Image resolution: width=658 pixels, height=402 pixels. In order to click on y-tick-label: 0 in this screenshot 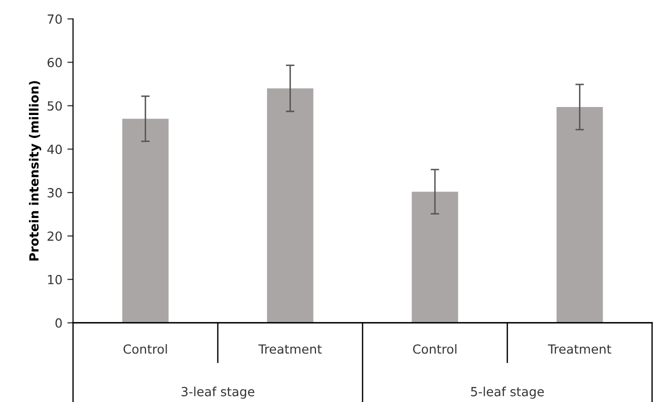, I will do `click(58, 323)`.